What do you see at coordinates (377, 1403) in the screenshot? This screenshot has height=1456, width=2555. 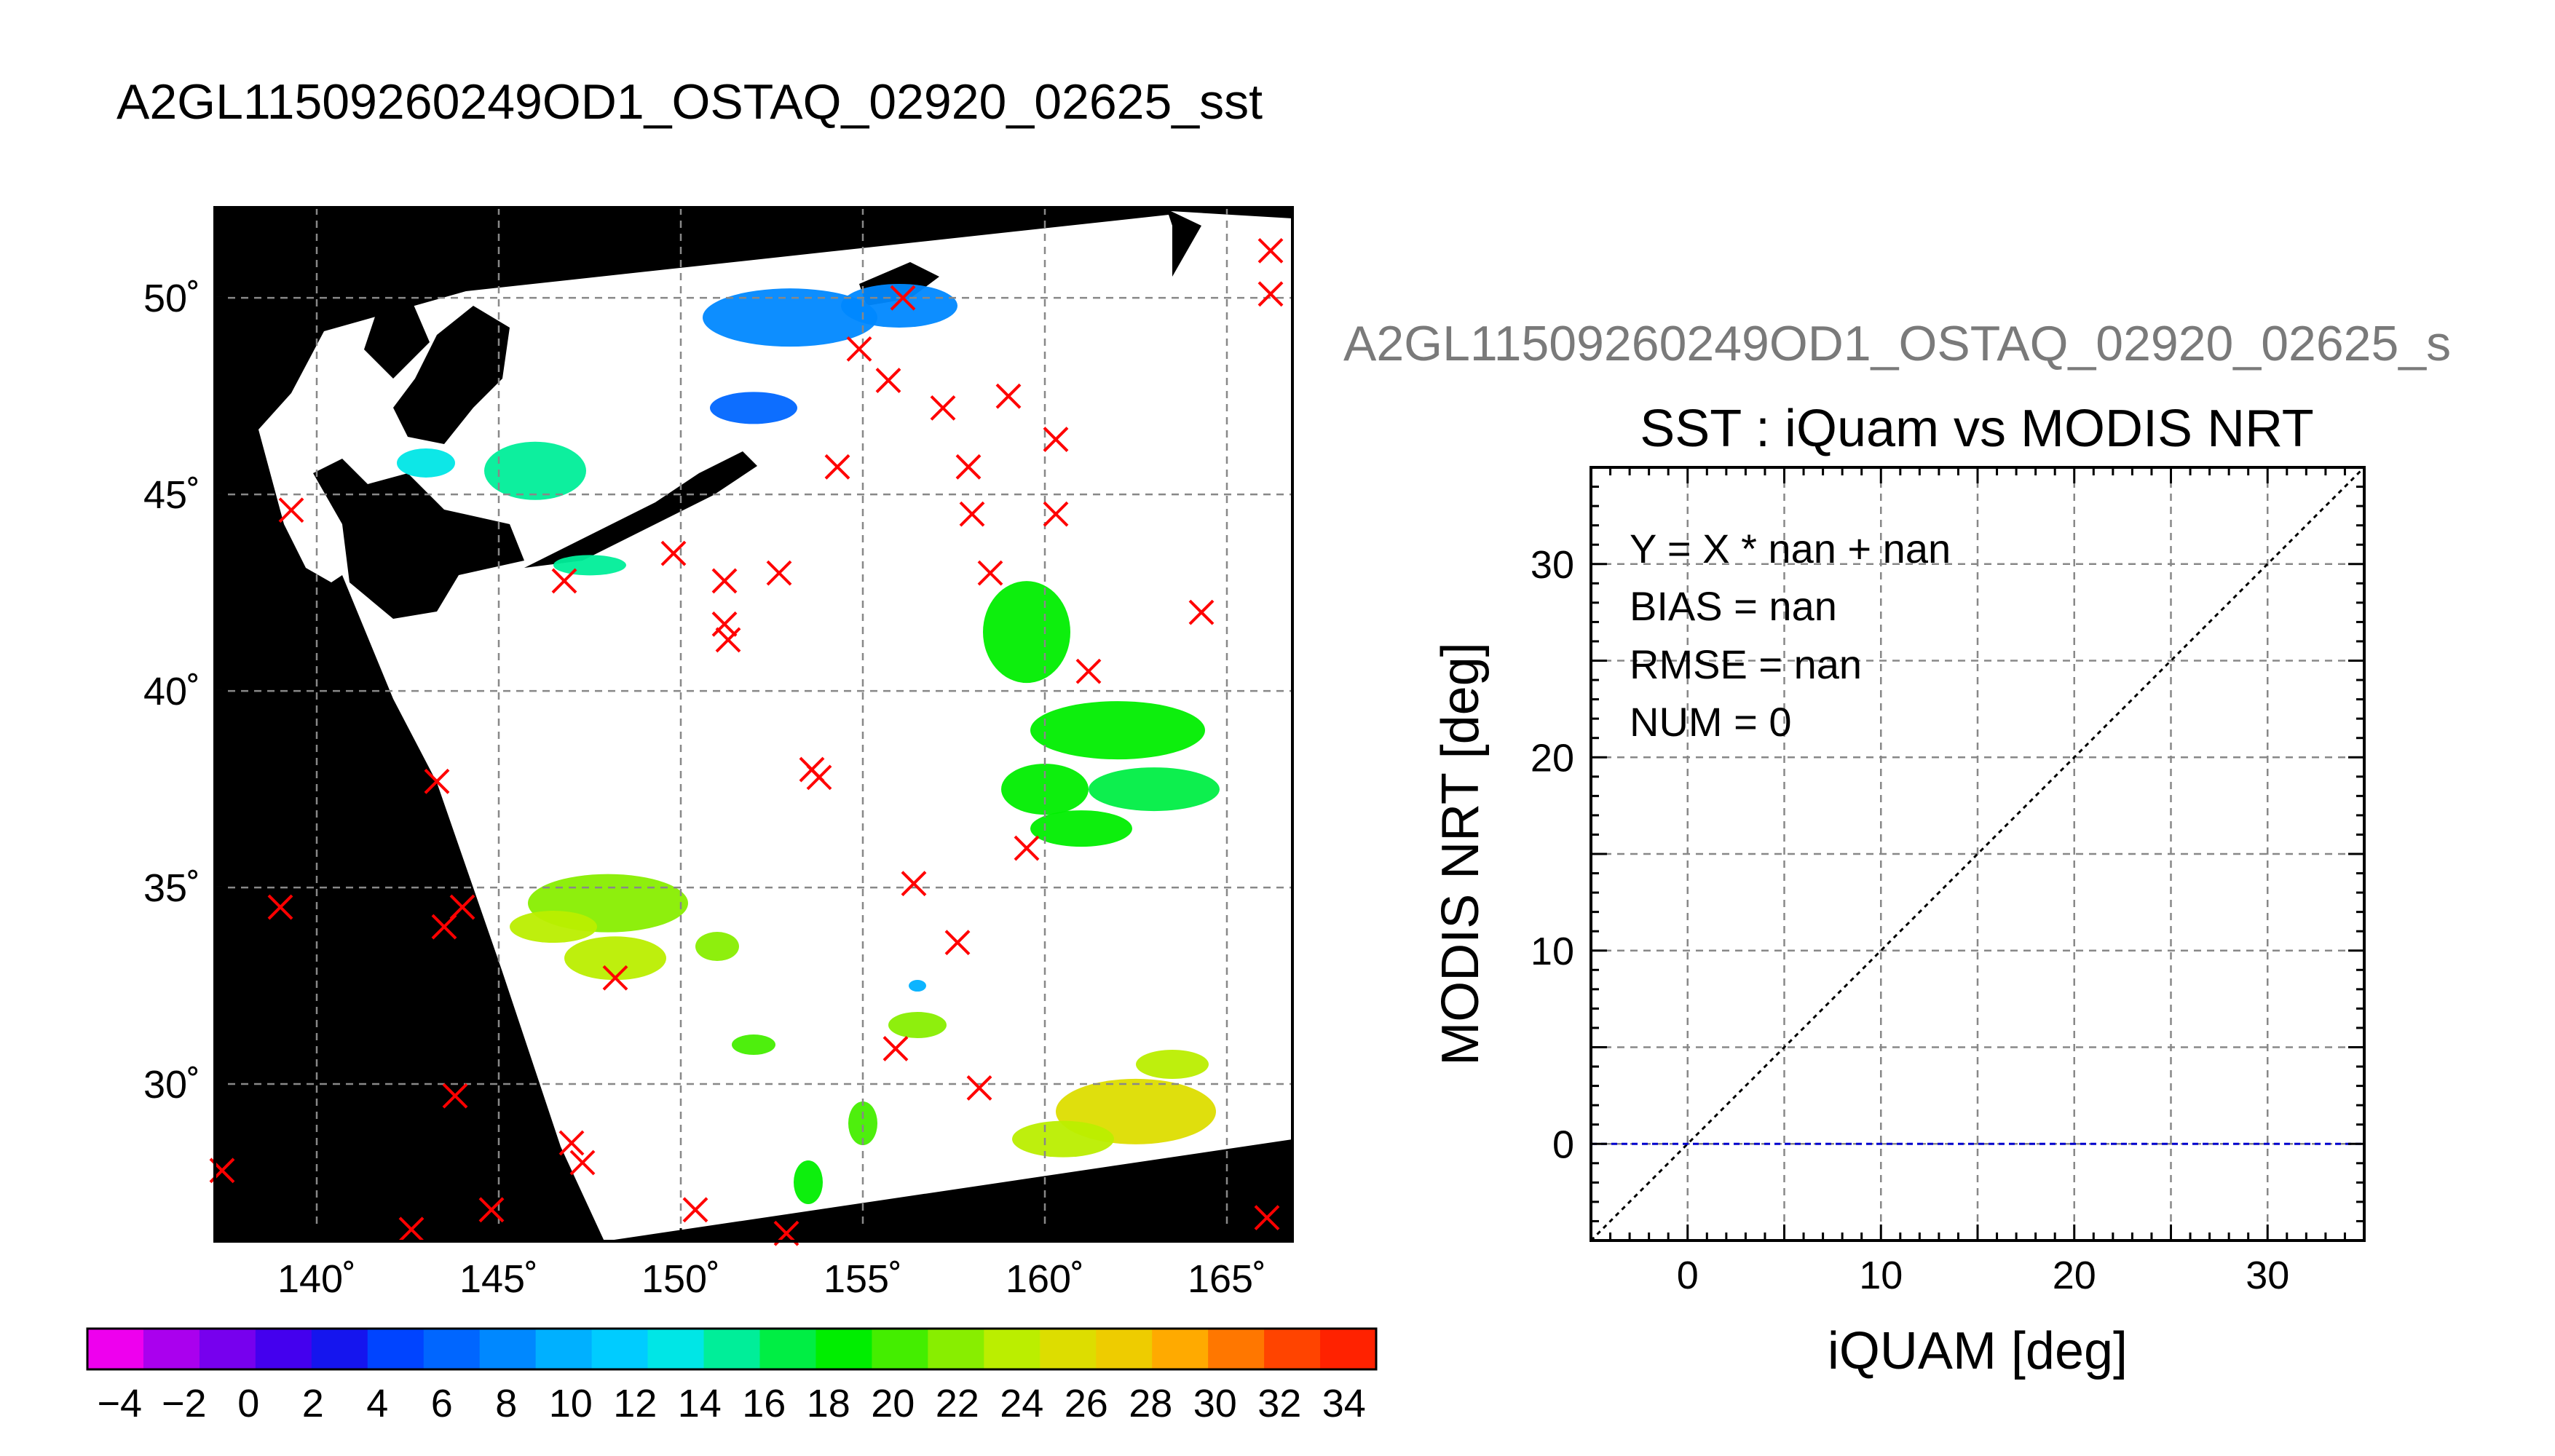 I see `colorbar-tick-label-5: 4` at bounding box center [377, 1403].